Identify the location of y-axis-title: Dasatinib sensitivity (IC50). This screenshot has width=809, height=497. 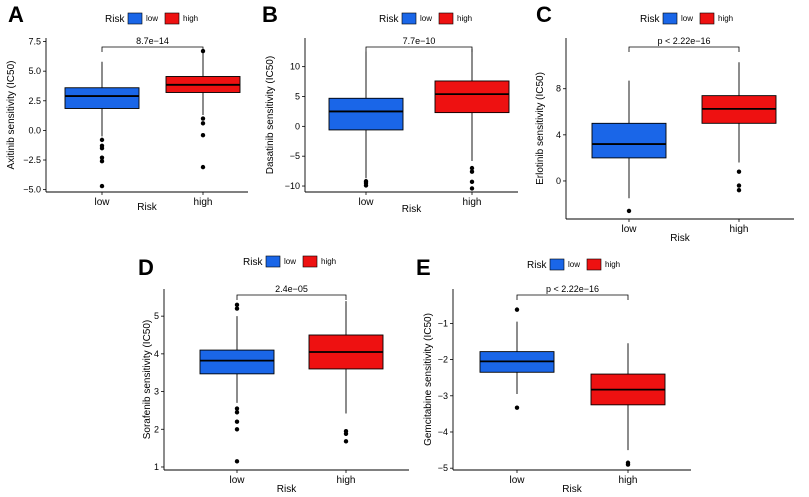
(270, 115).